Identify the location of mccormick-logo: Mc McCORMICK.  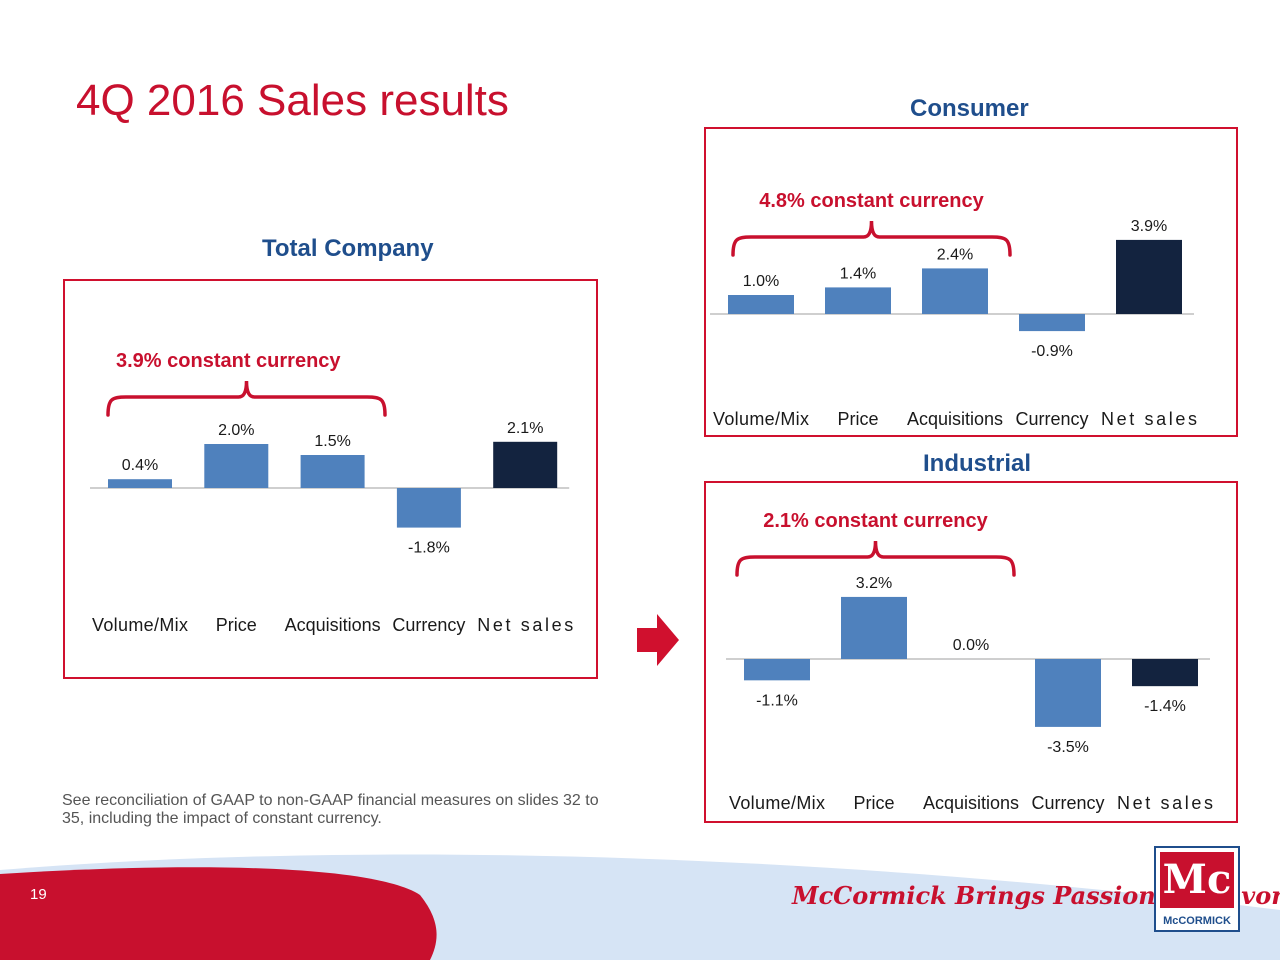
(1197, 889).